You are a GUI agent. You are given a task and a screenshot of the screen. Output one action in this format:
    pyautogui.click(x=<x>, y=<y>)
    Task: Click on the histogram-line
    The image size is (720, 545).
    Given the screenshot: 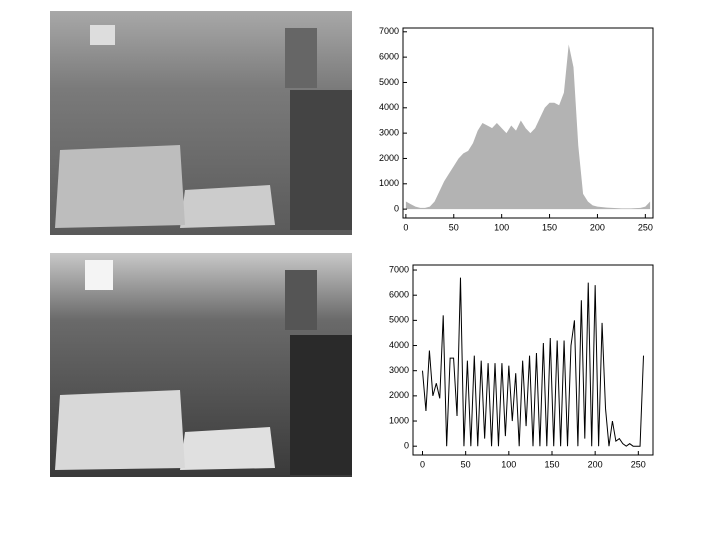 What is the action you would take?
    pyautogui.click(x=533, y=362)
    